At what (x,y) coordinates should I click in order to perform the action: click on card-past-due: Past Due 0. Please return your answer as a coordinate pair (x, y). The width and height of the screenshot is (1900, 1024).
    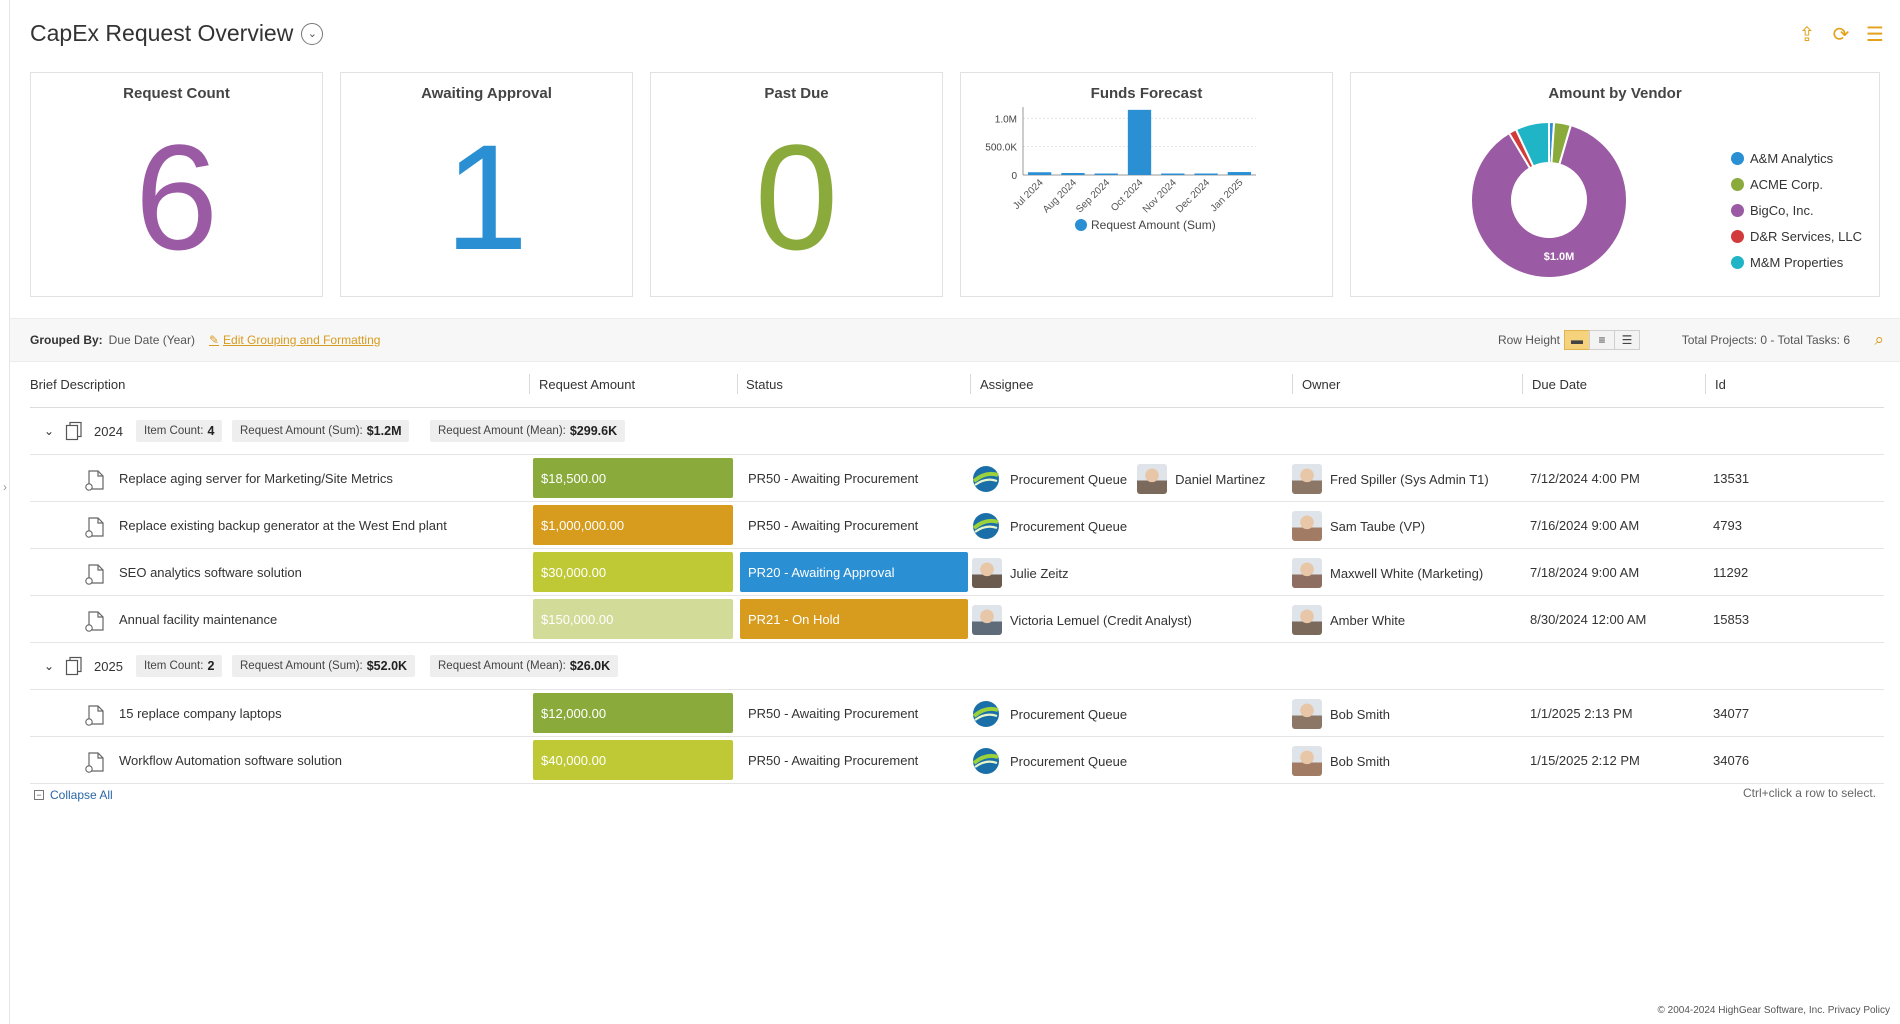
    Looking at the image, I should click on (796, 184).